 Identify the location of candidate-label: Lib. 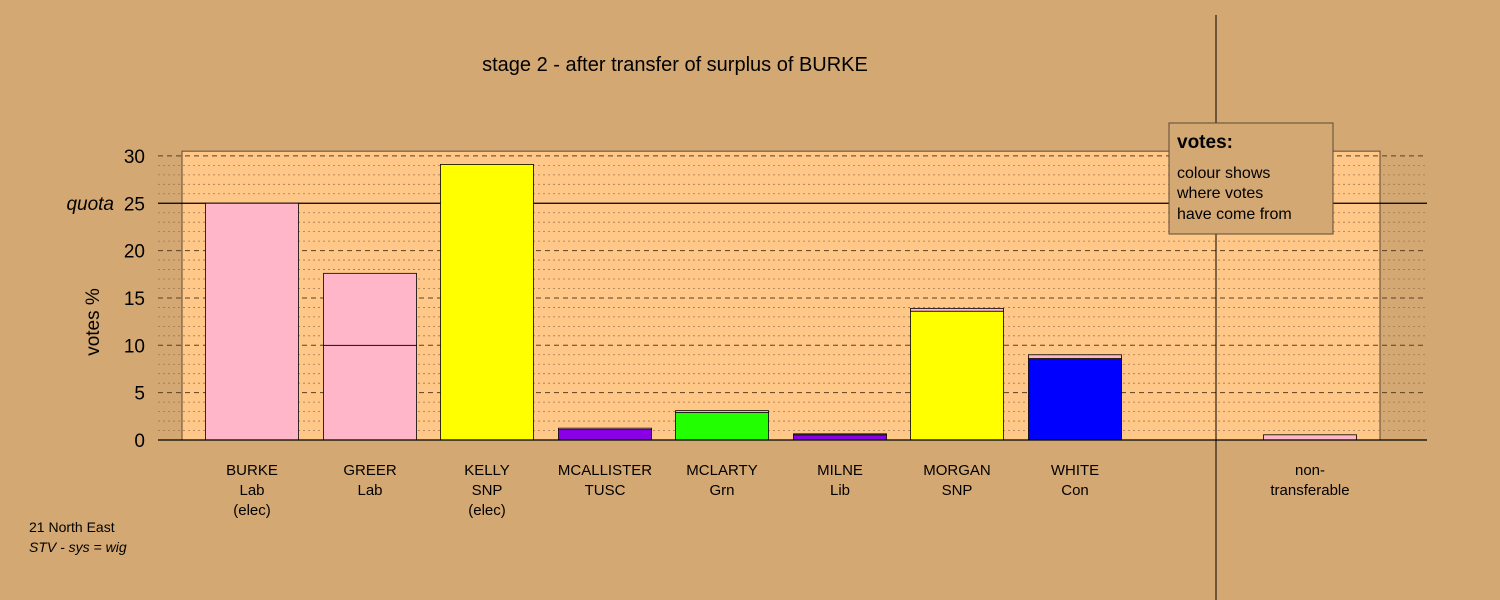
(840, 490).